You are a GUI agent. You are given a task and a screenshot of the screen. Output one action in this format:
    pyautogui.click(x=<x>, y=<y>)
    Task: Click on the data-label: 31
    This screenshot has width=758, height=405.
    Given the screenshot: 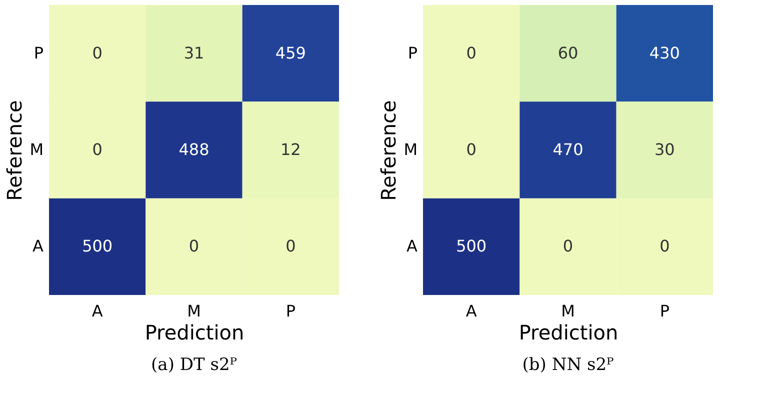 What is the action you would take?
    pyautogui.click(x=194, y=52)
    